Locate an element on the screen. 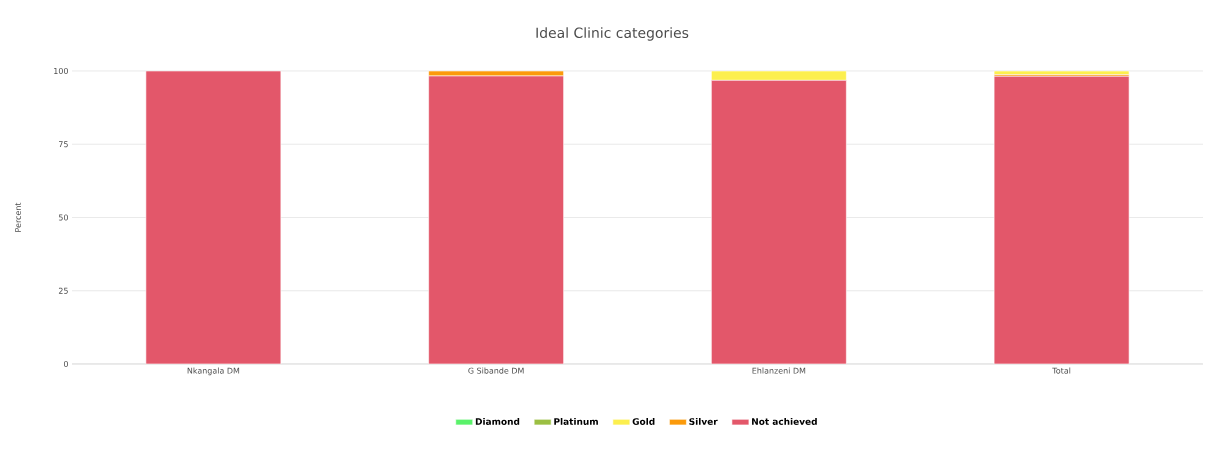 The height and width of the screenshot is (455, 1224). legend-label: Gold is located at coordinates (643, 421).